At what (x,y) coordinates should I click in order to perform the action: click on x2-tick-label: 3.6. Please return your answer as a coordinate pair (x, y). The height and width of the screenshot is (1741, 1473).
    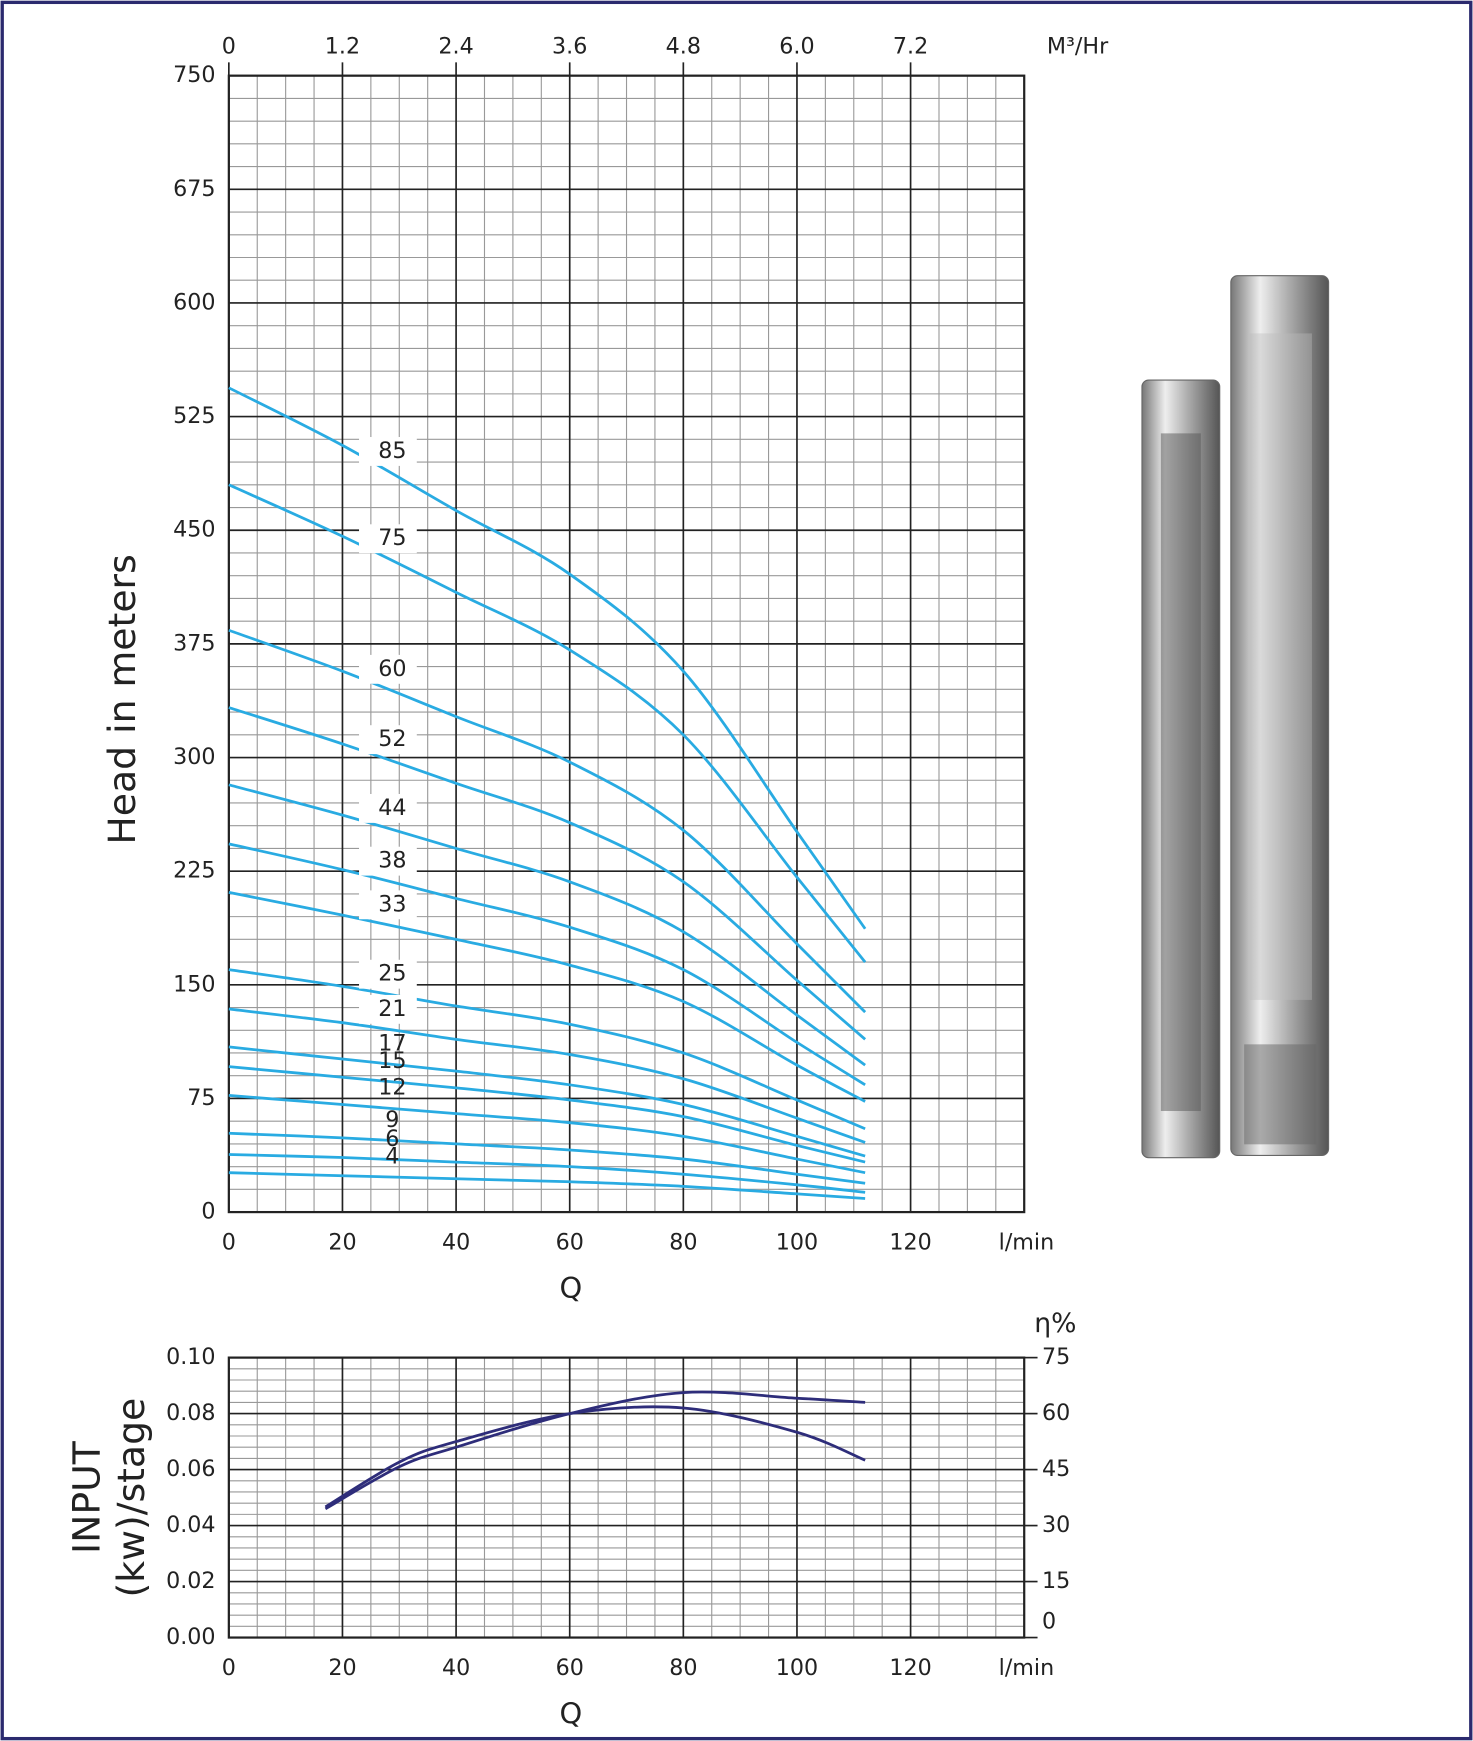
    Looking at the image, I should click on (569, 46).